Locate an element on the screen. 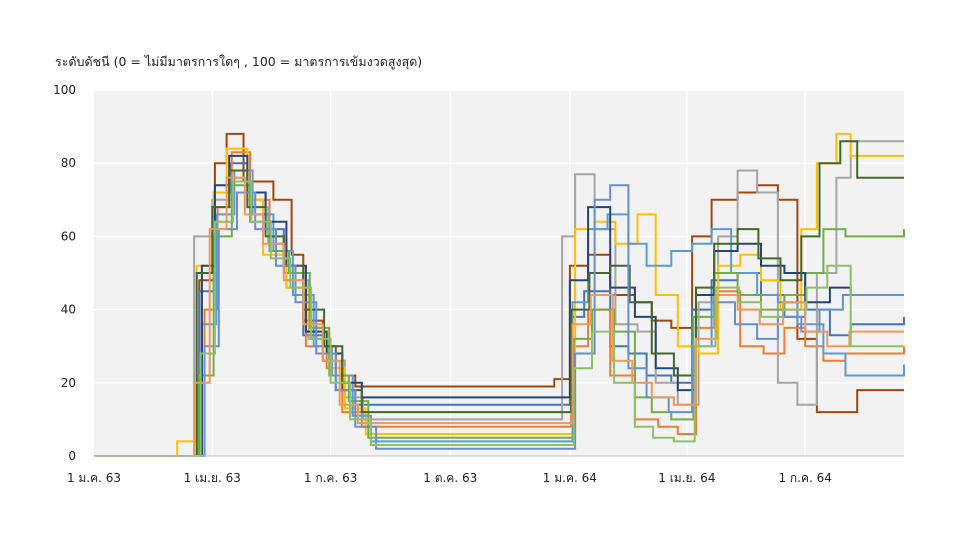 The width and height of the screenshot is (960, 540). y-tick-label: 100 is located at coordinates (64, 90).